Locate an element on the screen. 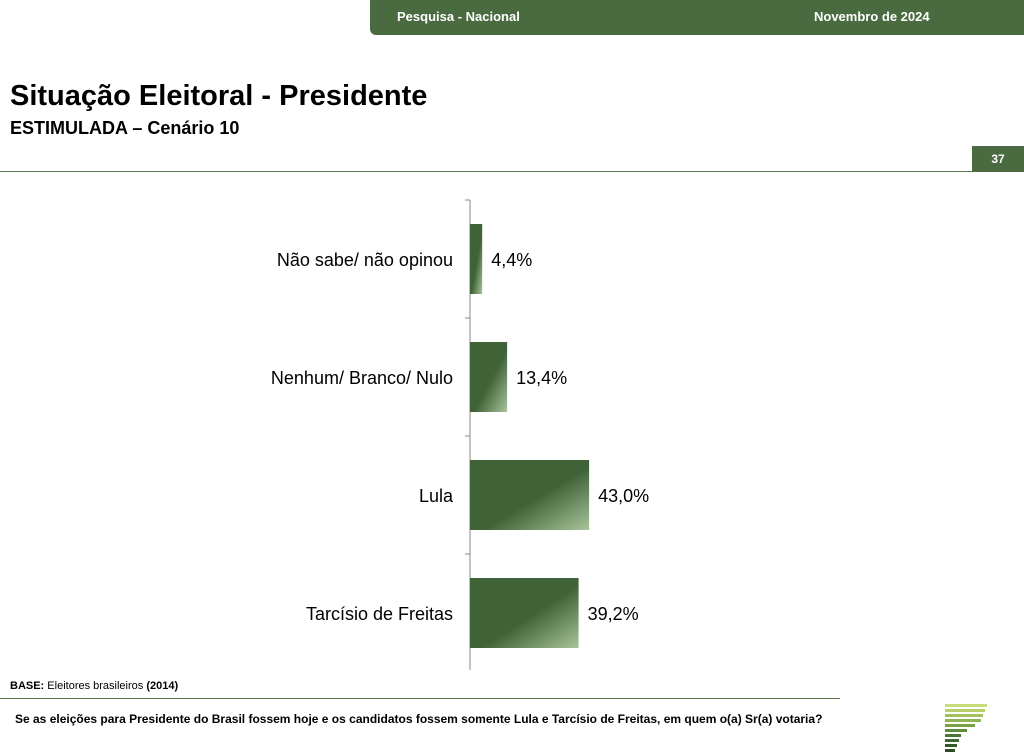  survey-date: Novembro de 2024 is located at coordinates (872, 16).